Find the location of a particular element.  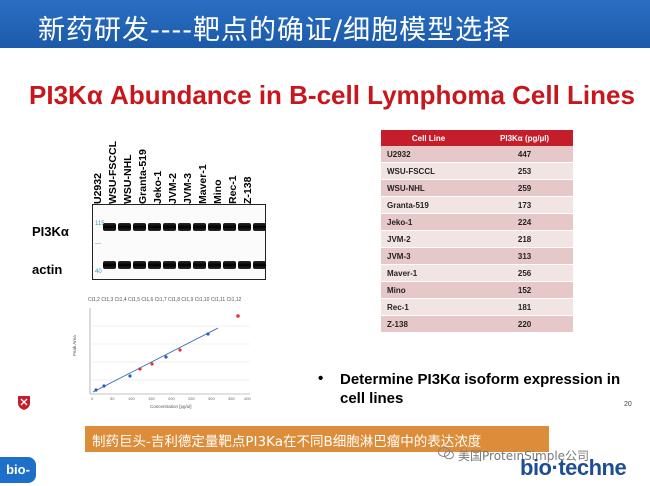

blot-row-label-pi3k: PI3Kα is located at coordinates (50, 231).